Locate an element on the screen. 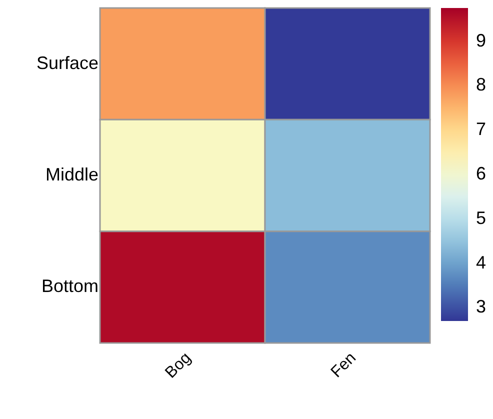  color-bar-label: 6 is located at coordinates (481, 173).